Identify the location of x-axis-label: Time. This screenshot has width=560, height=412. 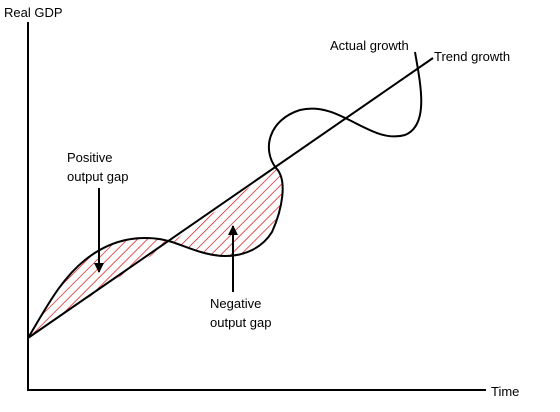
(505, 391).